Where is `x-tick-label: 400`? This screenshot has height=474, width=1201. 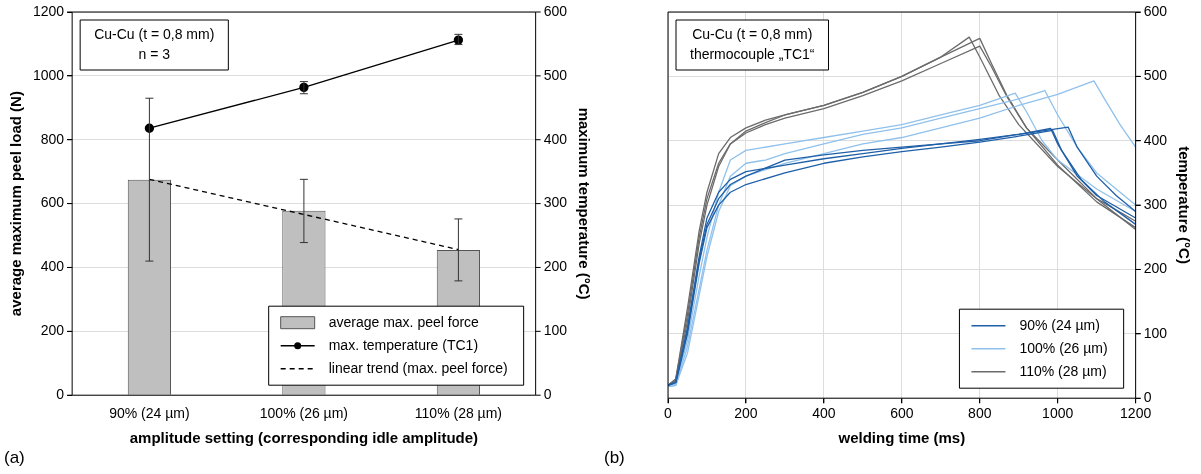
x-tick-label: 400 is located at coordinates (824, 413).